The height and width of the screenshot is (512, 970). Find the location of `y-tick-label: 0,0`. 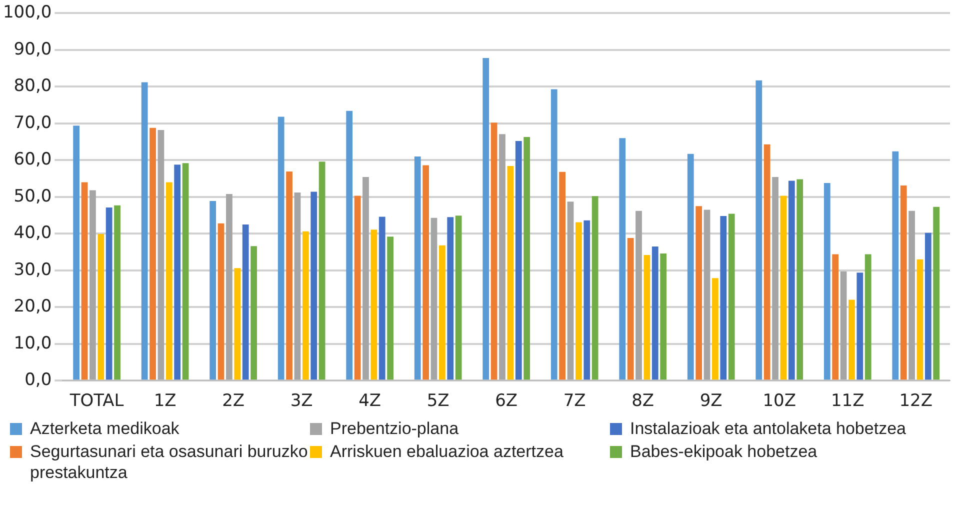

y-tick-label: 0,0 is located at coordinates (38, 380).